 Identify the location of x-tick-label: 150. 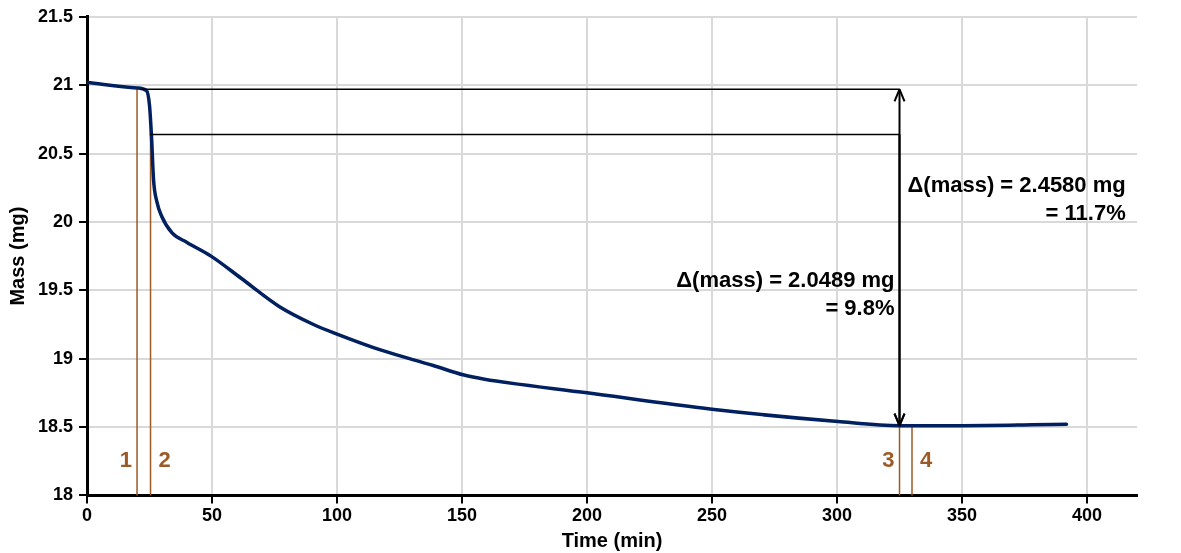
(462, 515).